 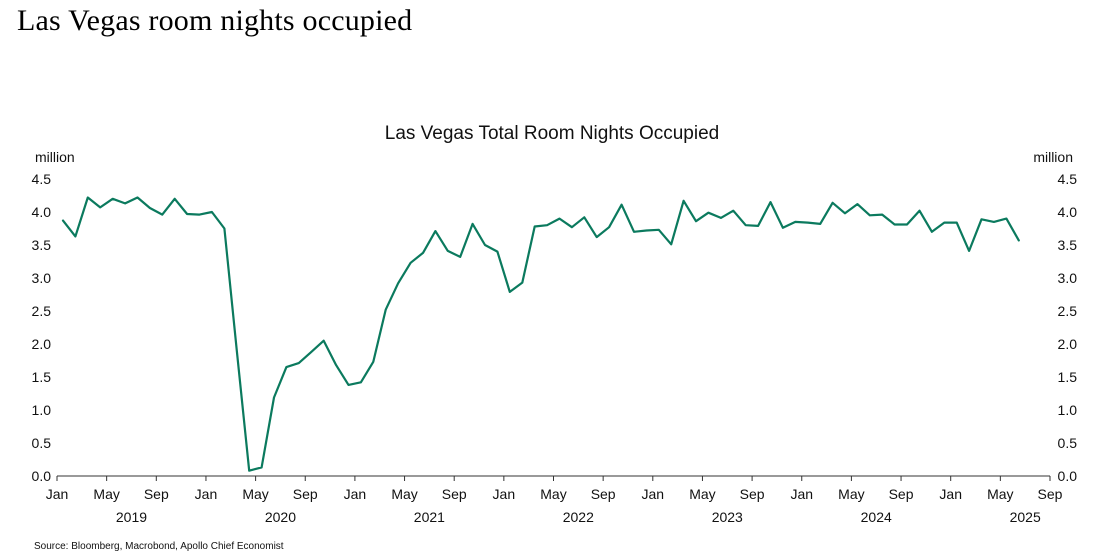 I want to click on y-tick-label-left: 4.0, so click(x=42, y=212).